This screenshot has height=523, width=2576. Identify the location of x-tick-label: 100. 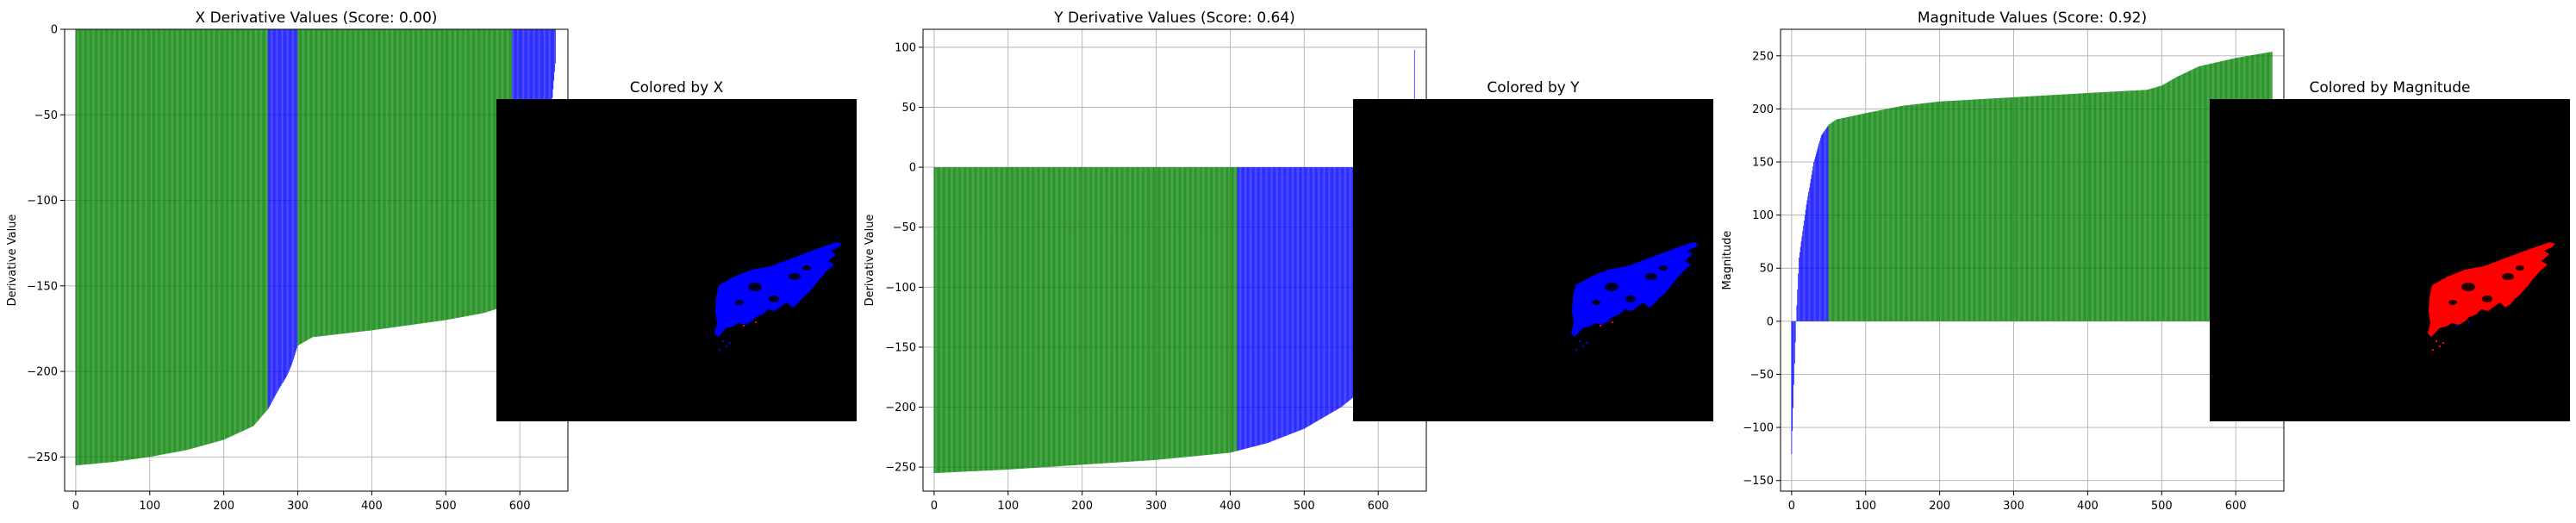
(1008, 506).